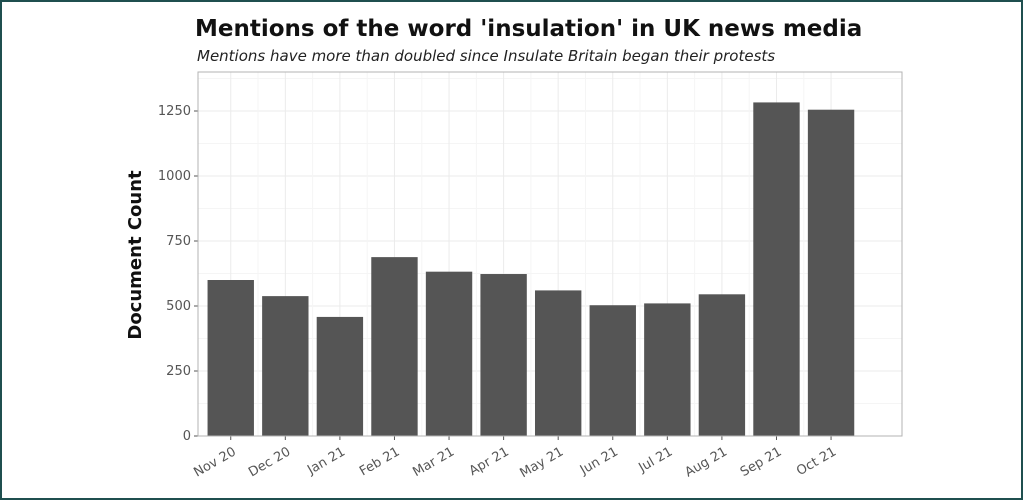 This screenshot has width=1023, height=500. Describe the element at coordinates (326, 461) in the screenshot. I see `x-tick-label: Jan 21` at that location.